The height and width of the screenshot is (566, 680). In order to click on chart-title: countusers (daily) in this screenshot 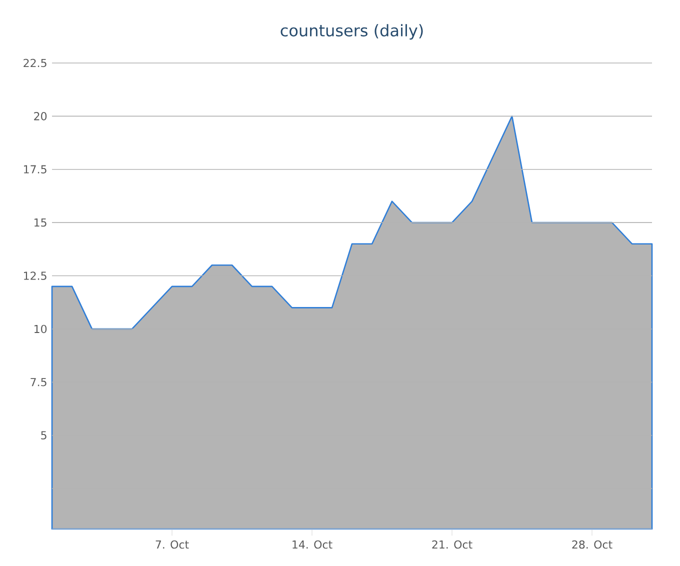, I will do `click(351, 32)`.